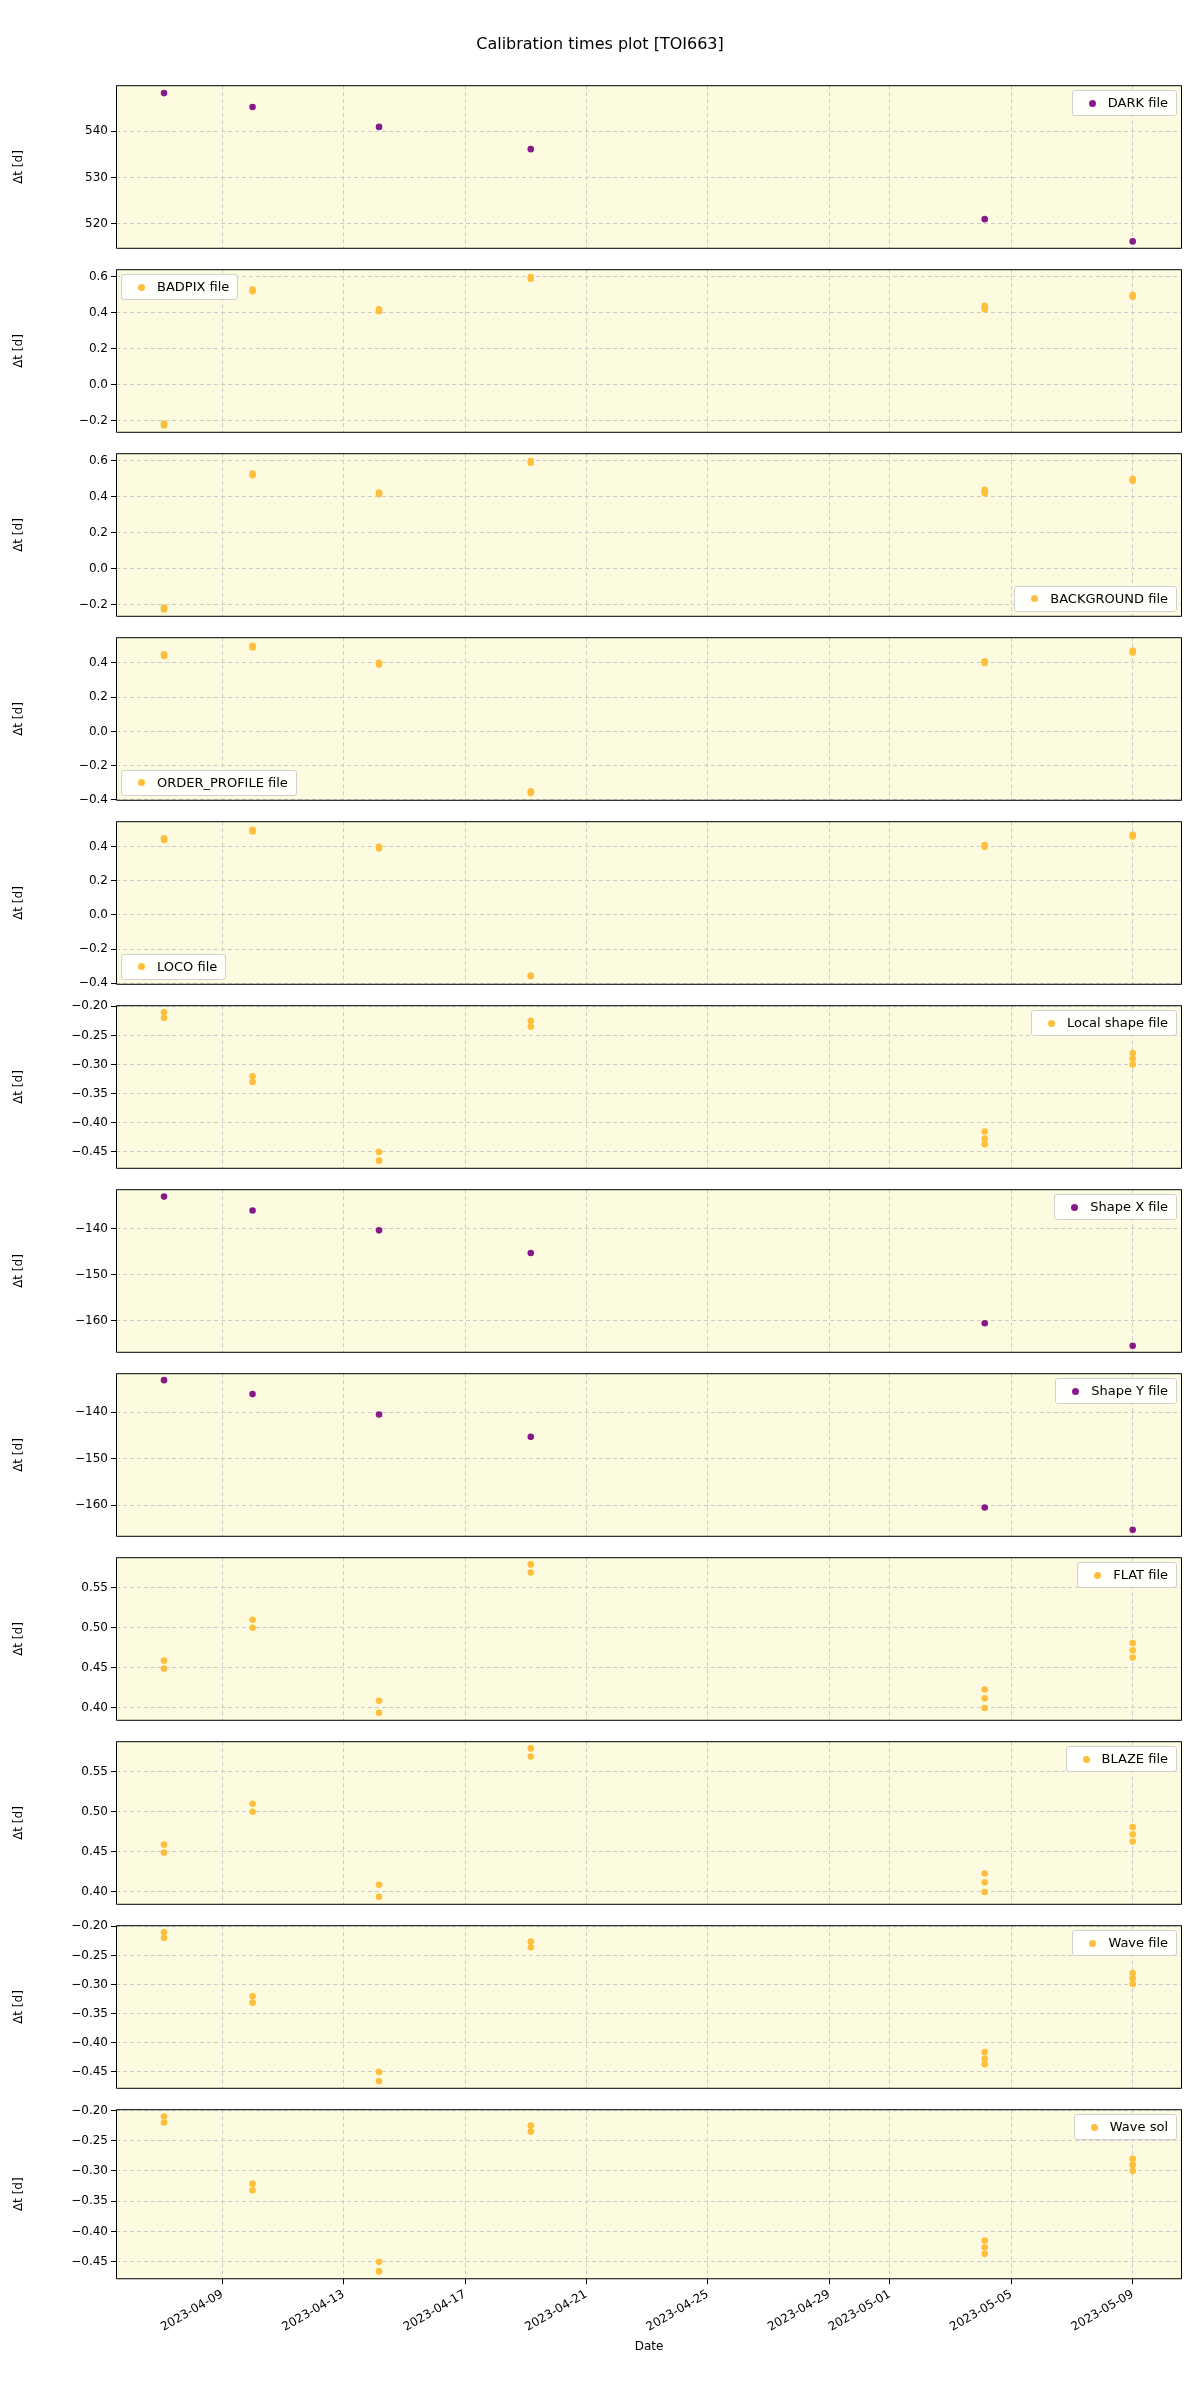  Describe the element at coordinates (1109, 598) in the screenshot. I see `legend-label: BACKGROUND file` at that location.